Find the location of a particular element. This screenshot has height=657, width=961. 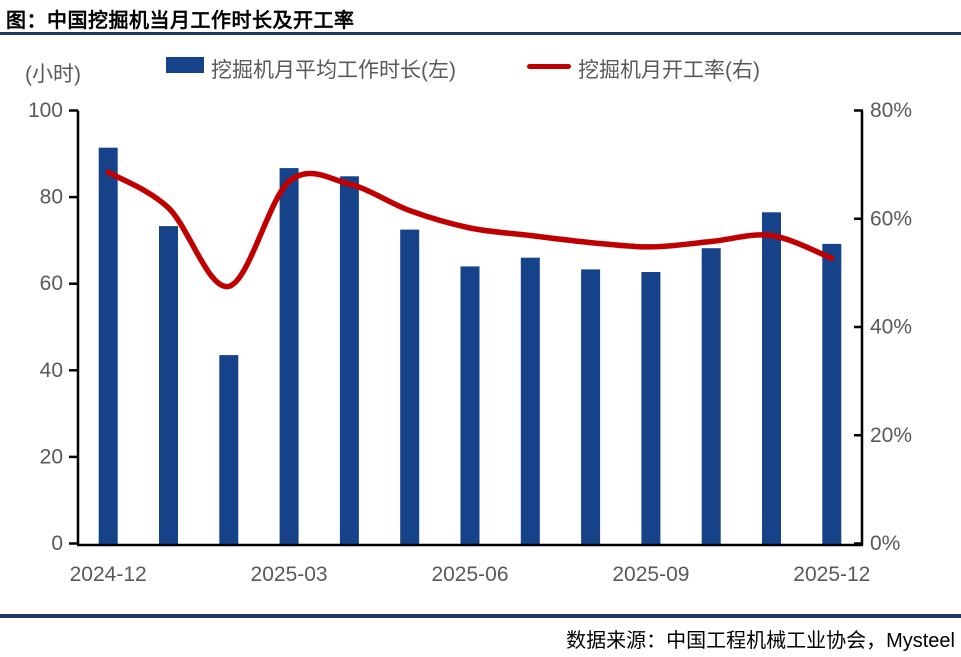

left-axis-unit-label: (小时) is located at coordinates (53, 74).